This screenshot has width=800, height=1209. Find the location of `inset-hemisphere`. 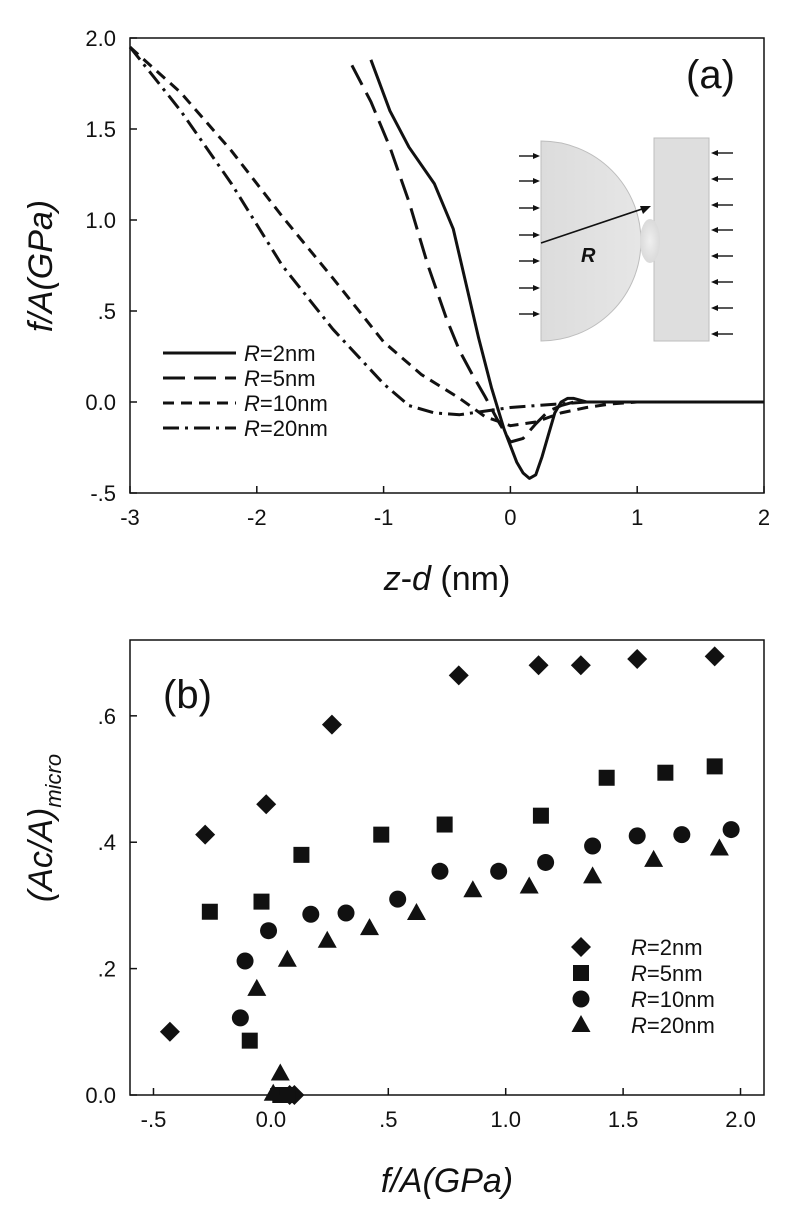

inset-hemisphere is located at coordinates (591, 241).